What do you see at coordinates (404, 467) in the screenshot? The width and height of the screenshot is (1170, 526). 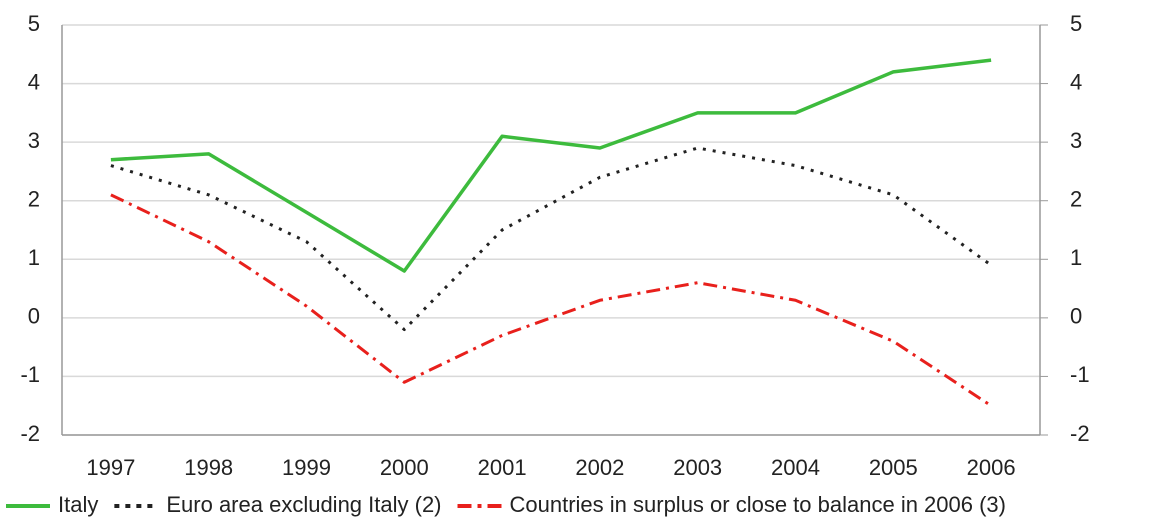 I see `x-tick-label: 2000` at bounding box center [404, 467].